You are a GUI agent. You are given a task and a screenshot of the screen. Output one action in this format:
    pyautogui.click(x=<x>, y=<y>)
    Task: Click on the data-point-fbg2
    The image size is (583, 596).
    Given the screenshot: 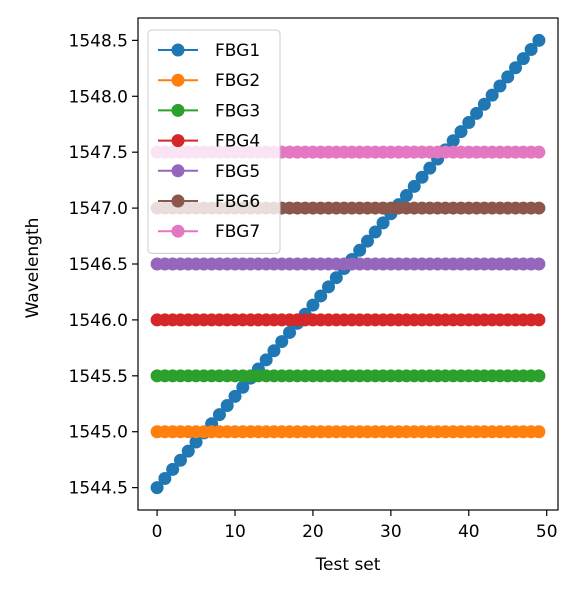 What is the action you would take?
    pyautogui.click(x=539, y=432)
    